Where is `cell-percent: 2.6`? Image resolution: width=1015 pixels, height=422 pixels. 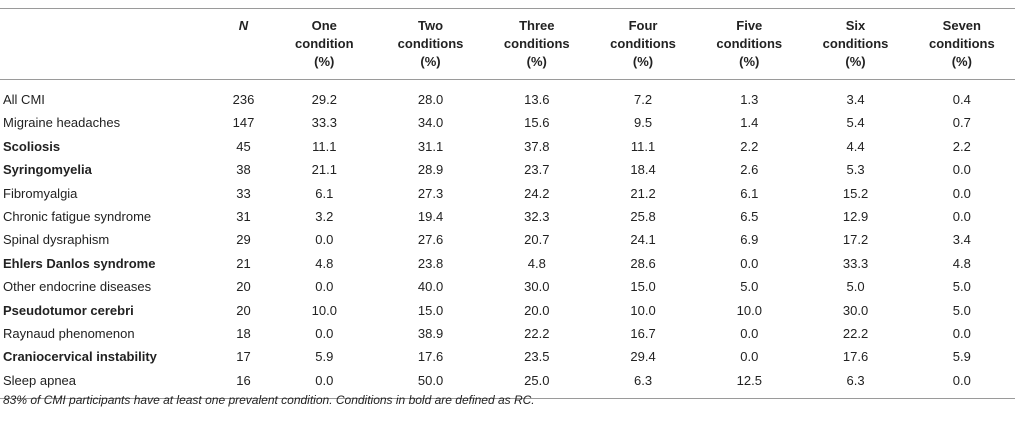 cell-percent: 2.6 is located at coordinates (749, 170).